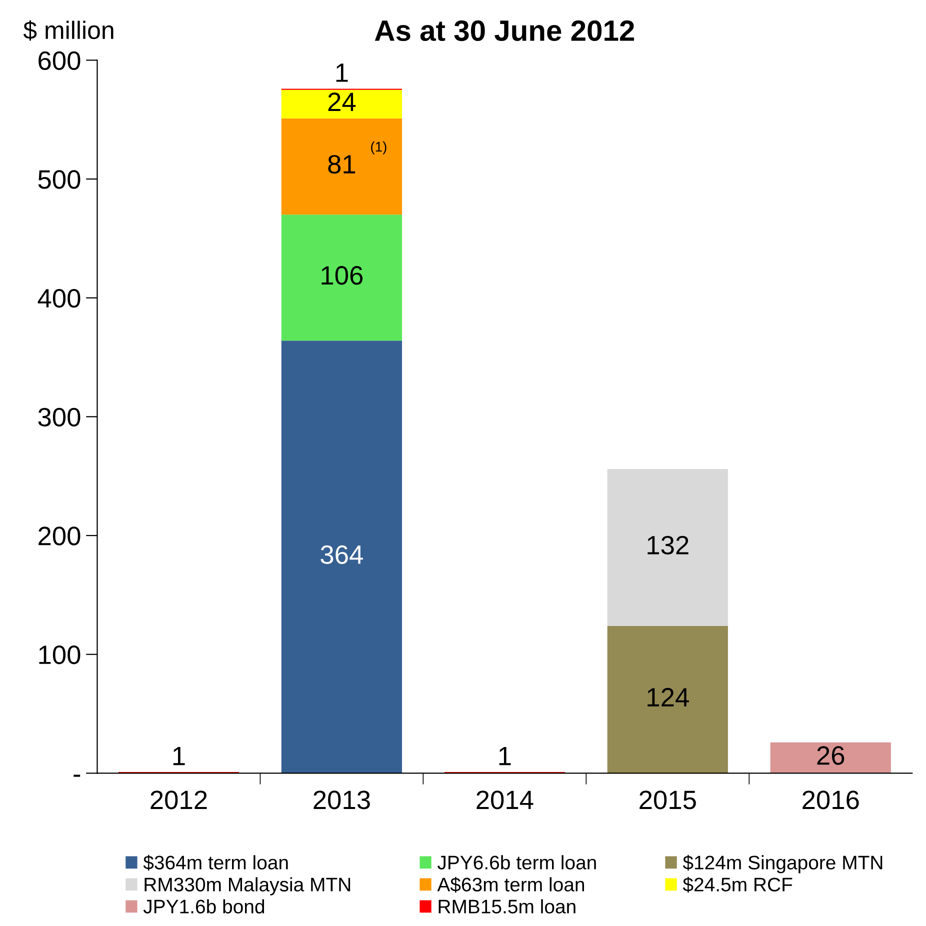  Describe the element at coordinates (517, 862) in the screenshot. I see `legend-label: JPY6.6b term loan` at that location.